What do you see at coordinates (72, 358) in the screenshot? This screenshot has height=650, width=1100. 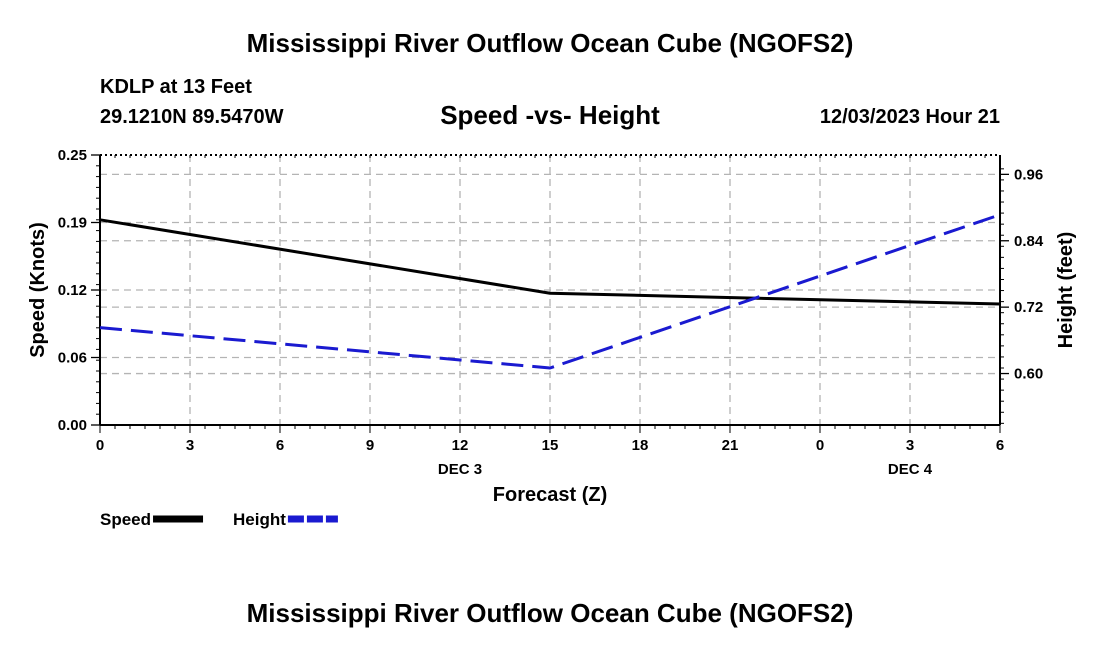 I see `y-tick-label: 0.06` at bounding box center [72, 358].